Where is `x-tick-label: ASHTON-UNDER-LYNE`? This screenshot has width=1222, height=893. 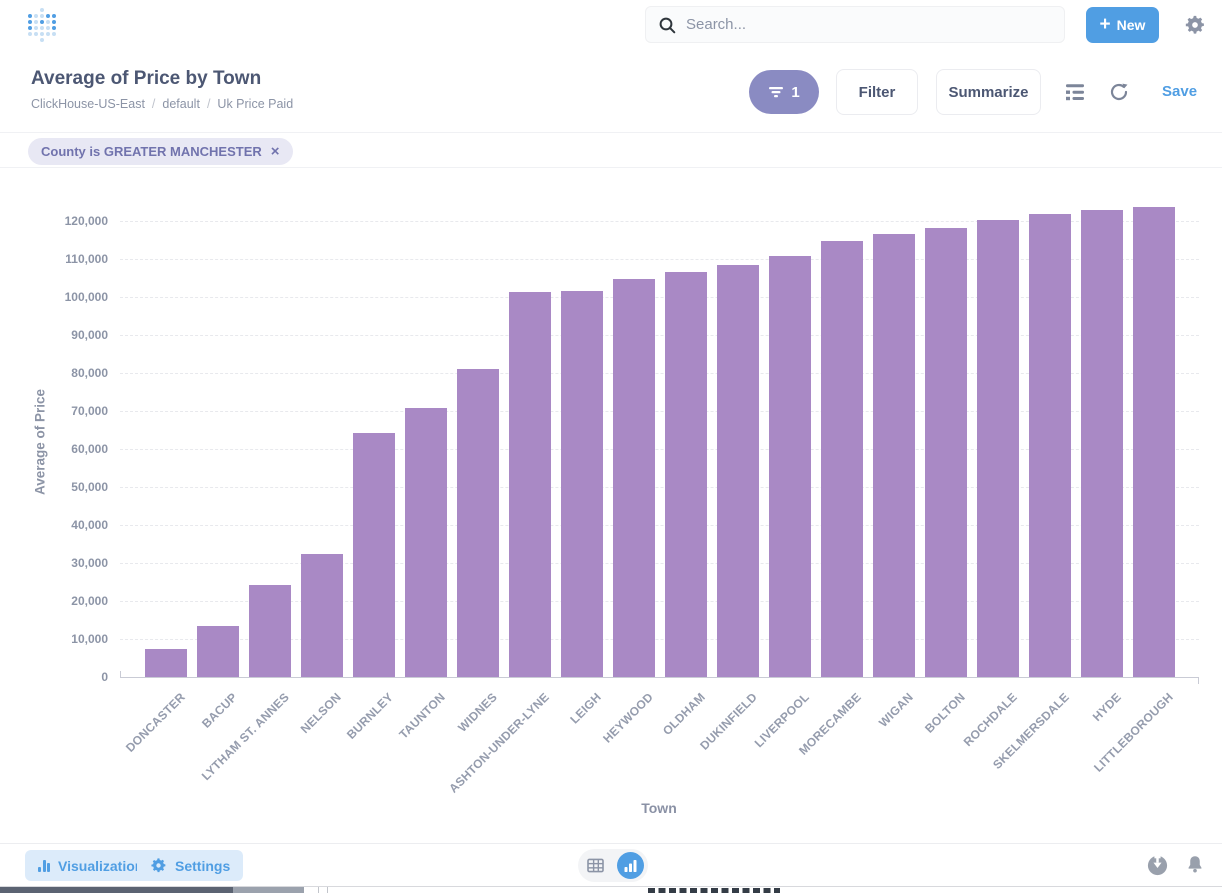 x-tick-label: ASHTON-UNDER-LYNE is located at coordinates (499, 743).